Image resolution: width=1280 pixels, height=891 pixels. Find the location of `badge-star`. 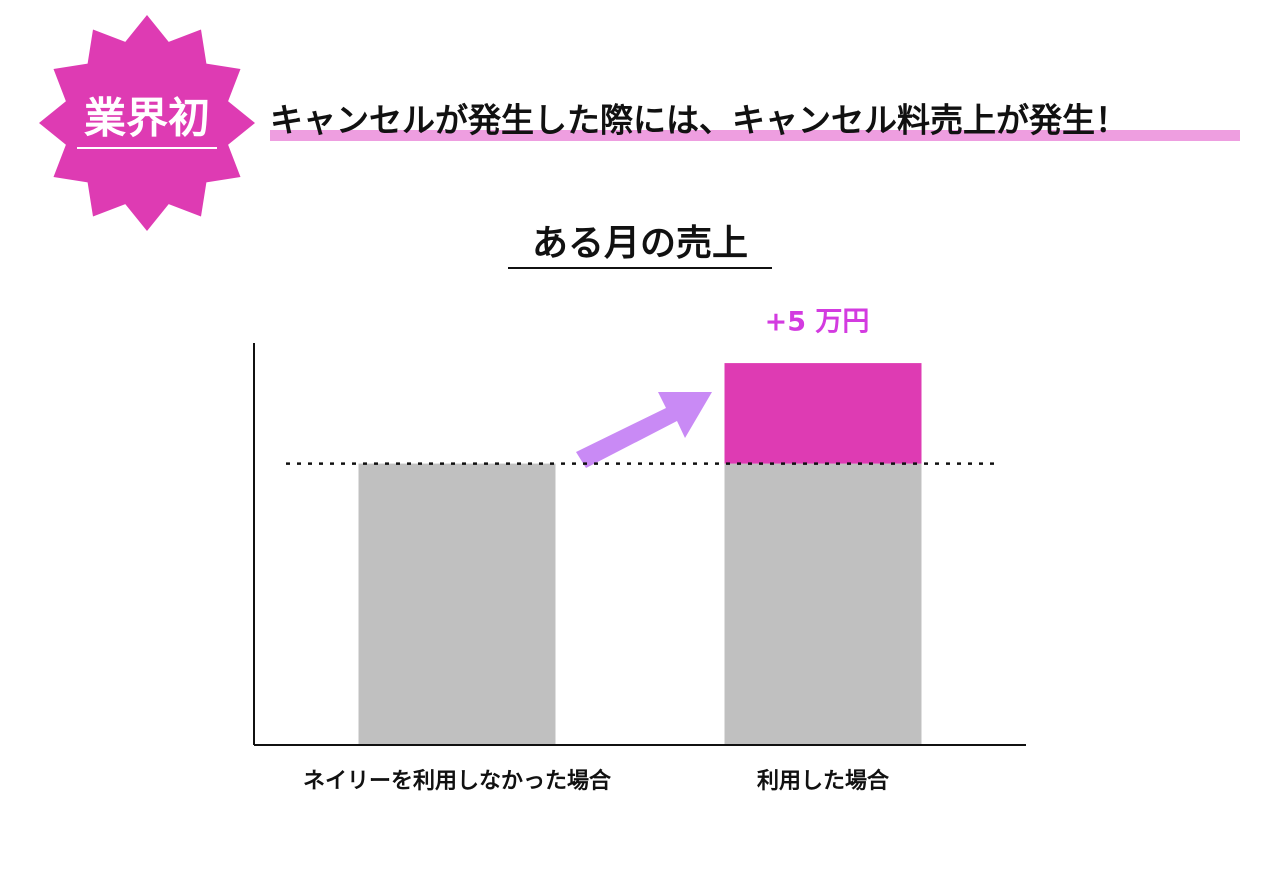

badge-star is located at coordinates (147, 123).